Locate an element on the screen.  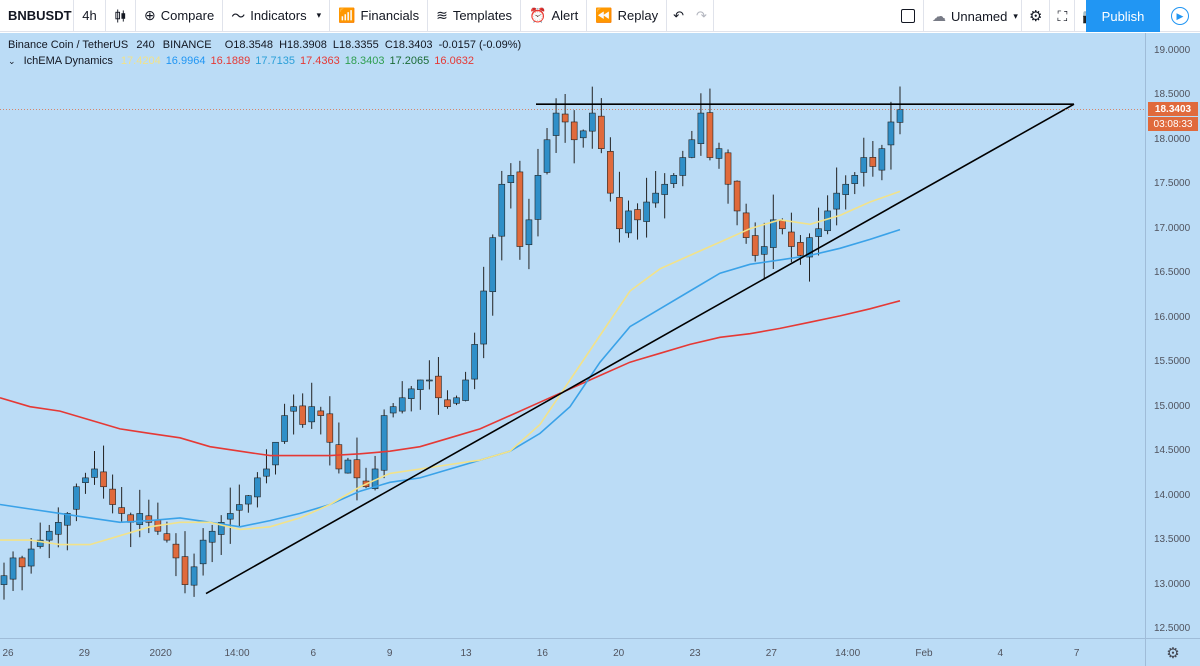
undo-button: ↶ is located at coordinates (678, 16).